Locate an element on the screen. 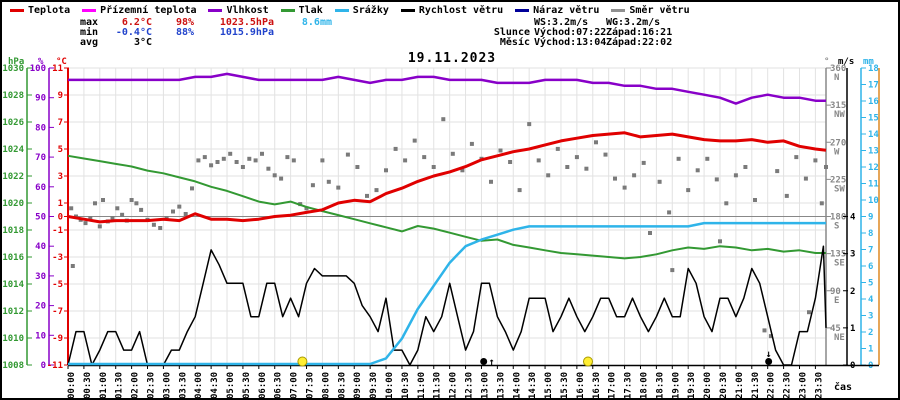  time-tick-label: 07:30 is located at coordinates (311, 385).